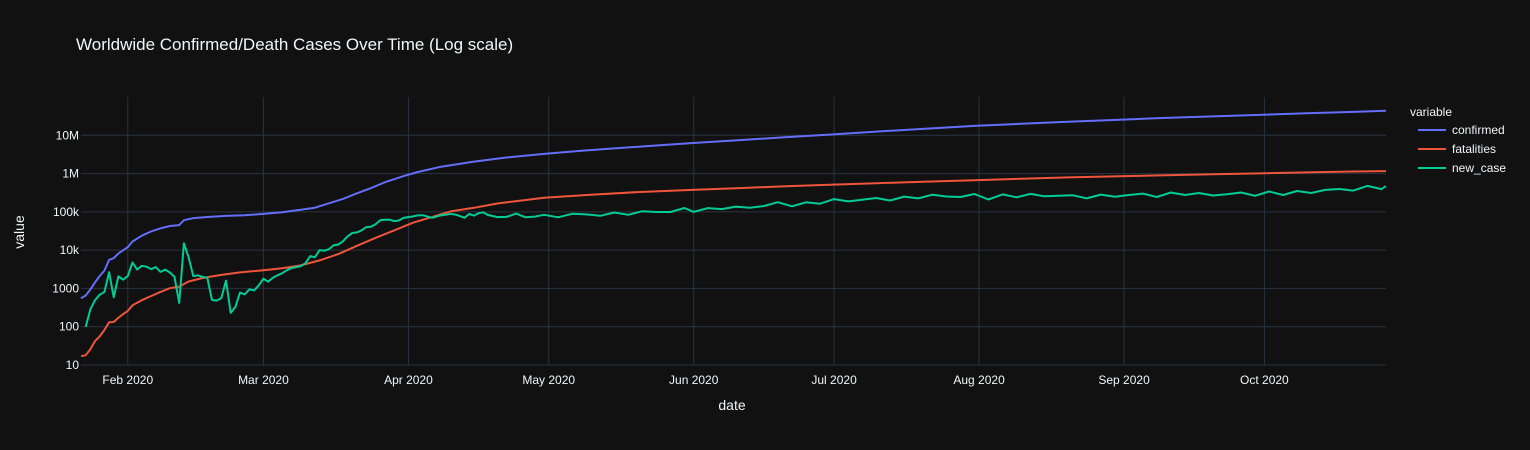  What do you see at coordinates (67, 135) in the screenshot?
I see `y-tick-label: 10M` at bounding box center [67, 135].